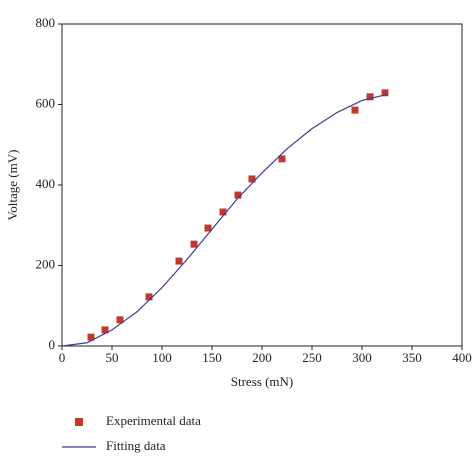  Describe the element at coordinates (262, 381) in the screenshot. I see `x-axis-label: Stress (mN)` at that location.